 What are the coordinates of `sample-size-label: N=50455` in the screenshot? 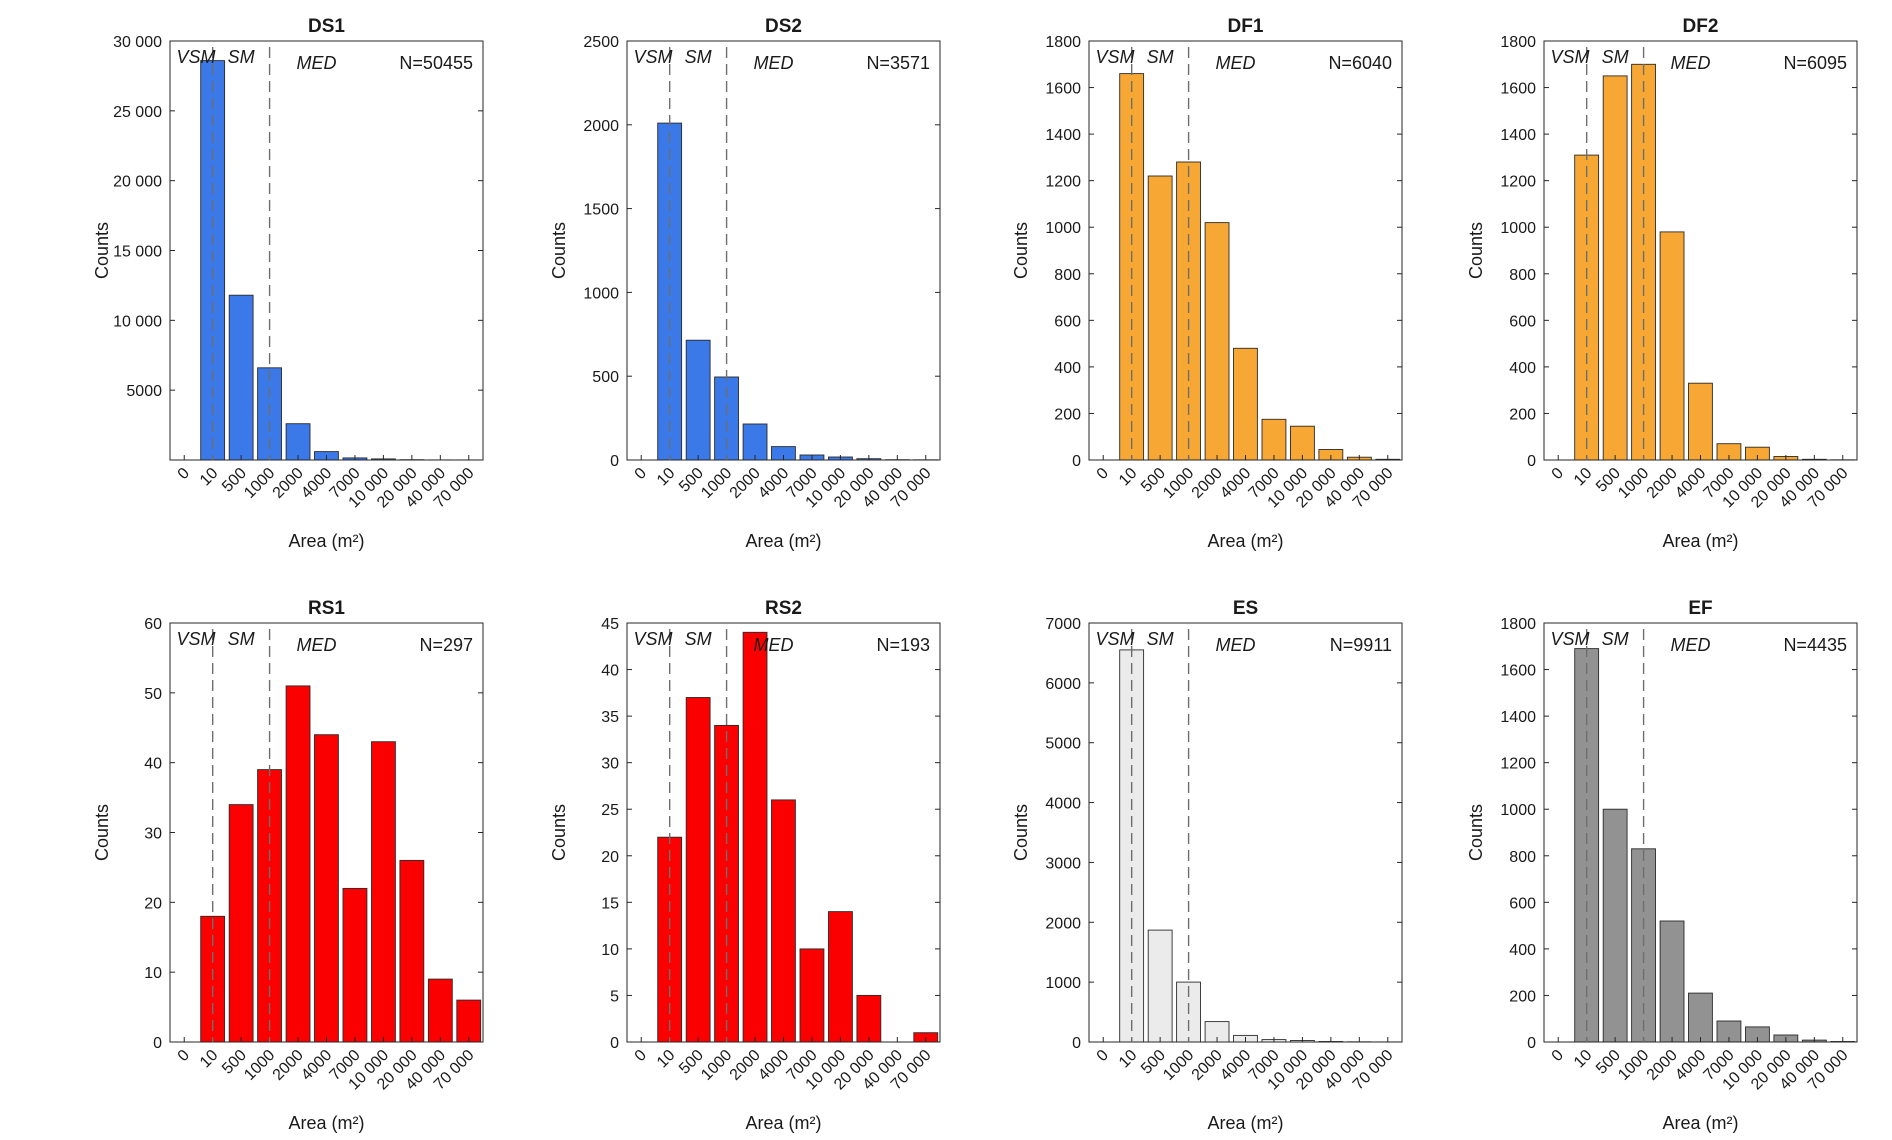 It's located at (436, 63).